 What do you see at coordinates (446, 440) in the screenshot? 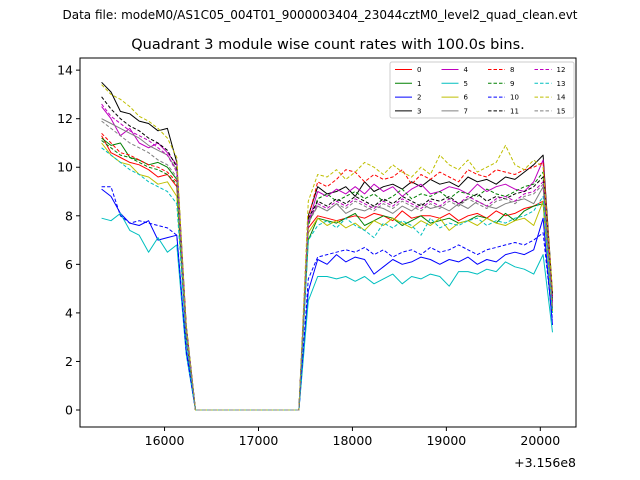
I see `x-tick-label: 19000` at bounding box center [446, 440].